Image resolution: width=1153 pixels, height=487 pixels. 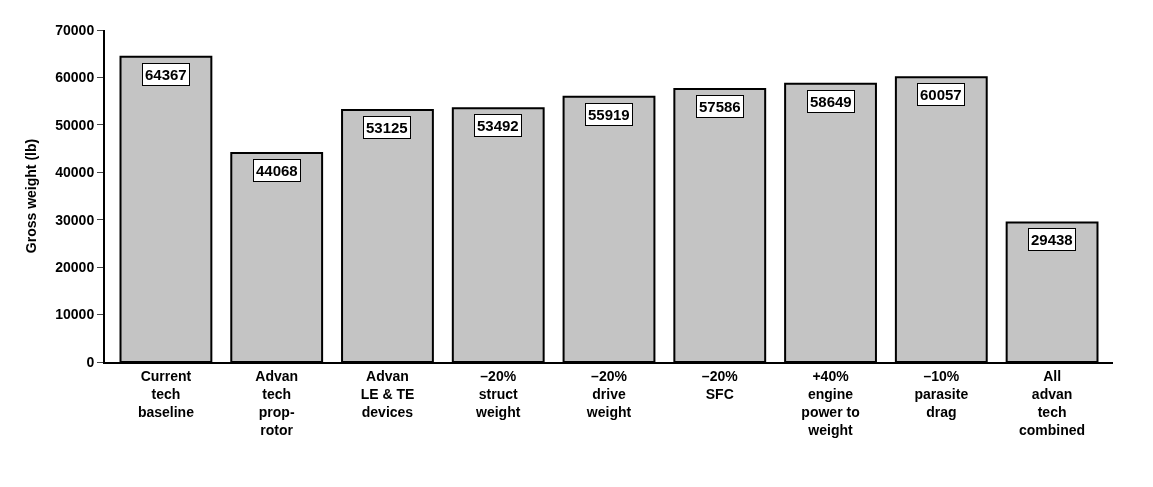 I want to click on x-tick-label: –20% SFC, so click(x=720, y=384).